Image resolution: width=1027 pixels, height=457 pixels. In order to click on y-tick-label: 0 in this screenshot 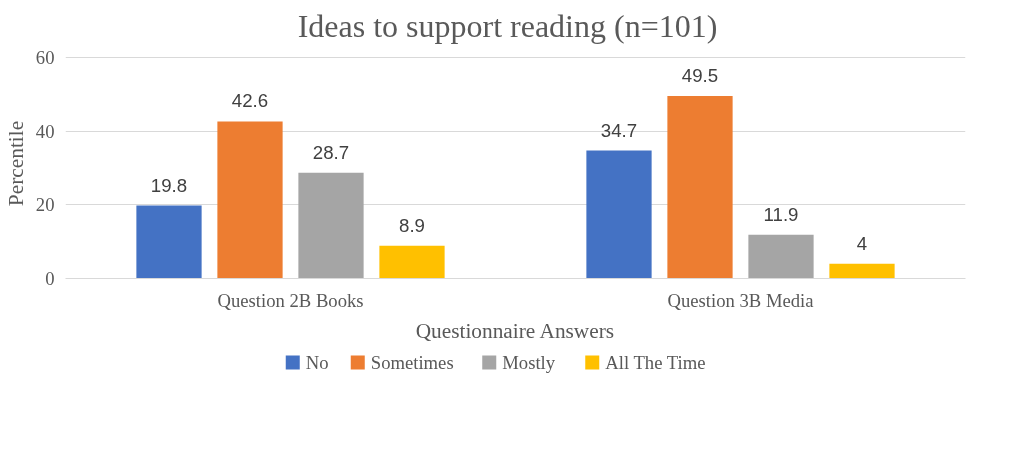, I will do `click(50, 278)`.